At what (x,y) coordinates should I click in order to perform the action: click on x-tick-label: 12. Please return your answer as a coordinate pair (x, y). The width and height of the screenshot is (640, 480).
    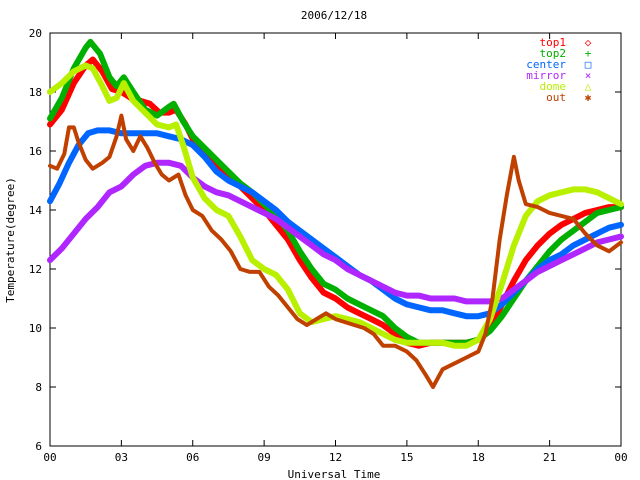
    Looking at the image, I should click on (335, 457).